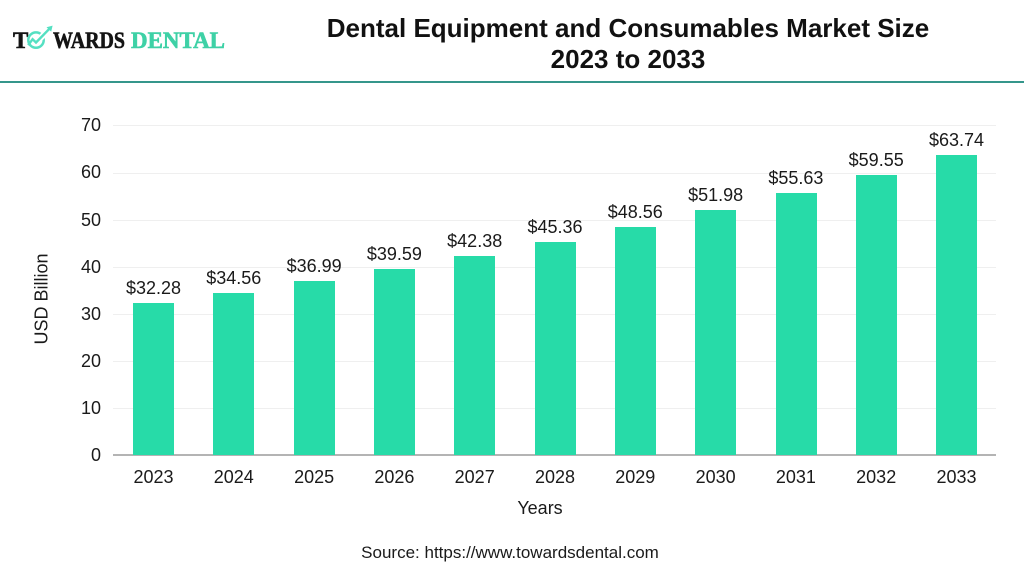 The height and width of the screenshot is (576, 1024). I want to click on svg-text: DENTAL, so click(178, 40).